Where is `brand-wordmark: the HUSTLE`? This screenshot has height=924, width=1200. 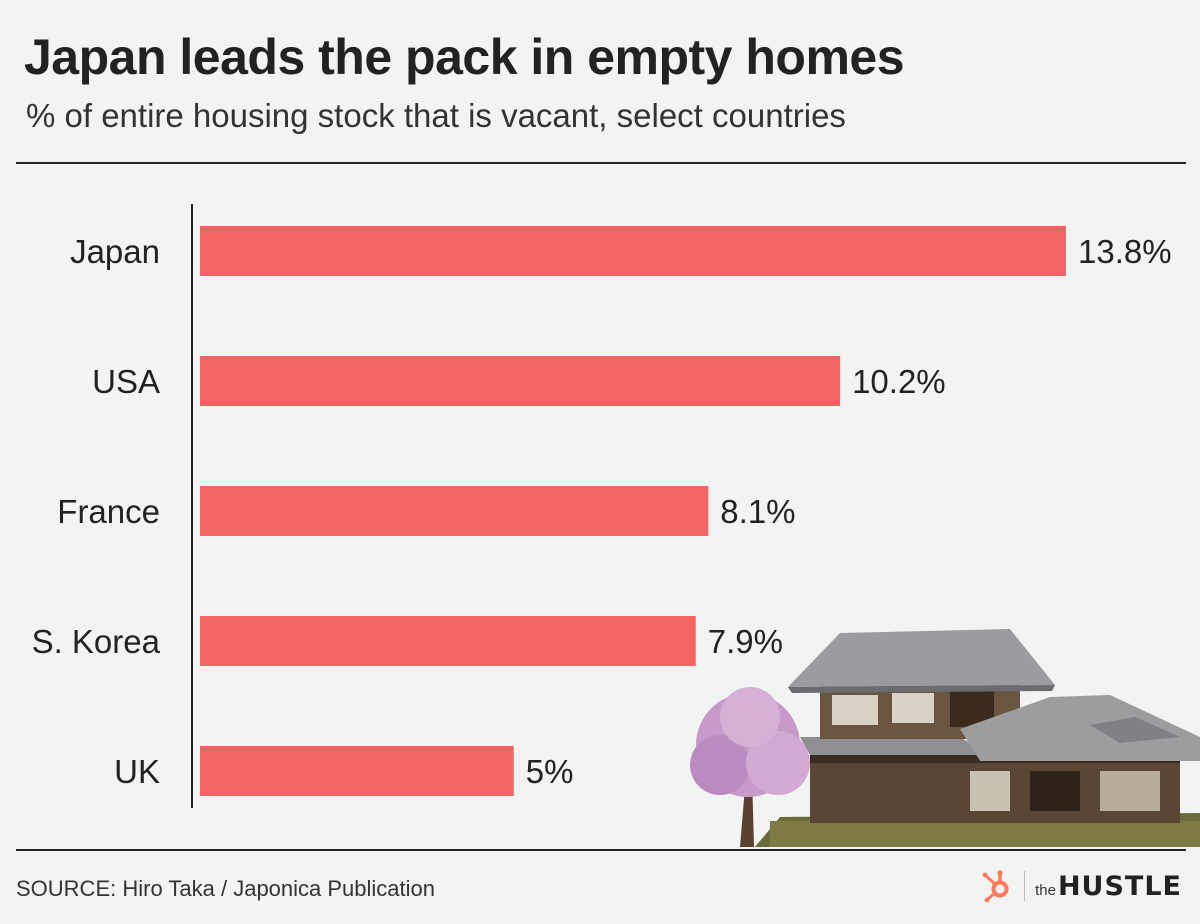
brand-wordmark: the HUSTLE is located at coordinates (1108, 886).